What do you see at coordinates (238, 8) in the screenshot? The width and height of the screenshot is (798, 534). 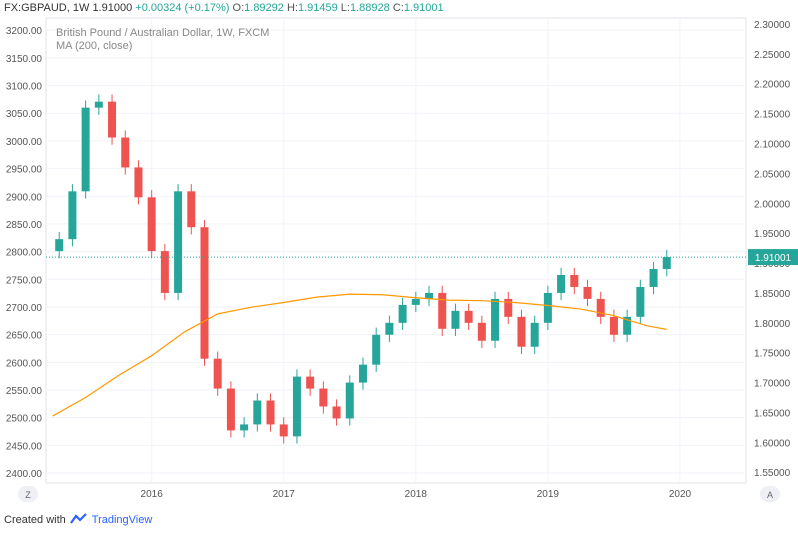 I see `open-label: O:` at bounding box center [238, 8].